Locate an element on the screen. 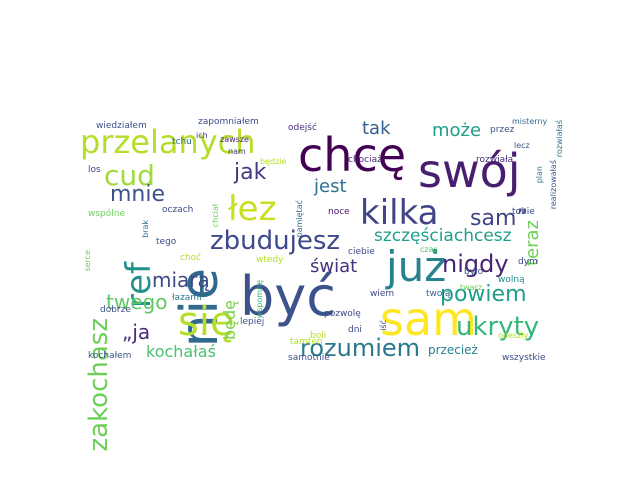 This screenshot has height=480, width=640. cloud-word-cud: cud is located at coordinates (129, 175).